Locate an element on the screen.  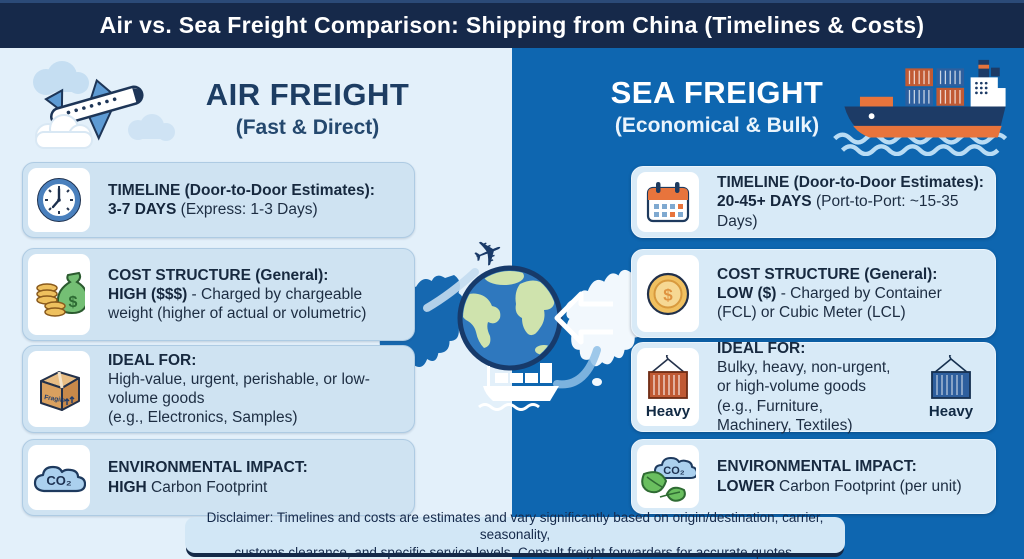
money-bag-icon: $ is located at coordinates (59, 294).